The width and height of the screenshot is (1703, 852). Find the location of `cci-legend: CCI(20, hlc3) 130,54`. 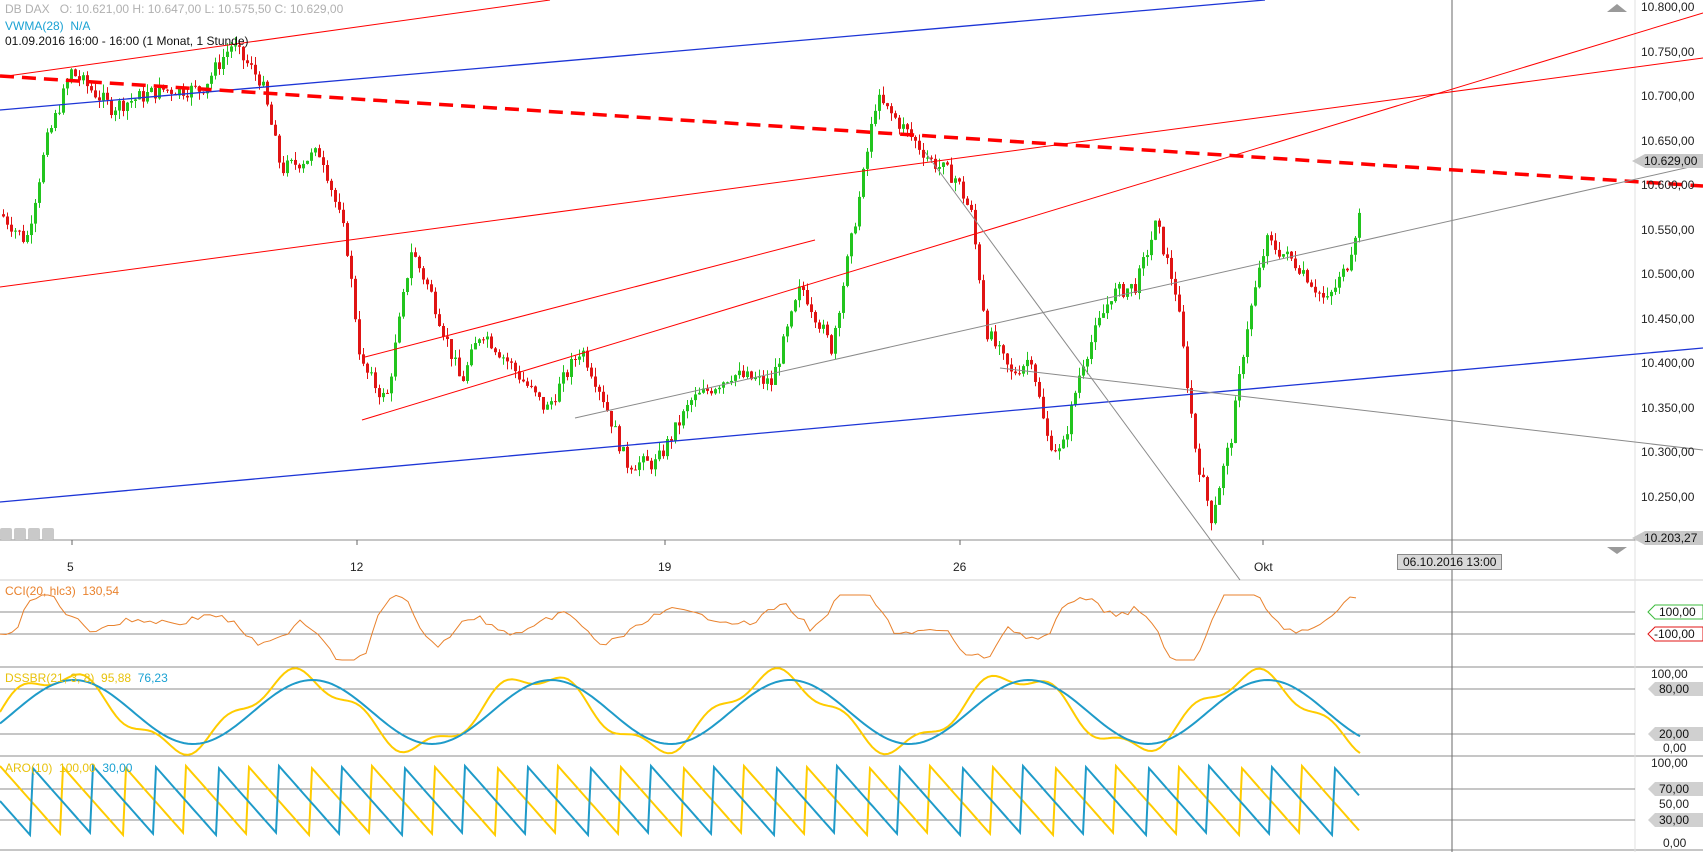

cci-legend: CCI(20, hlc3) 130,54 is located at coordinates (62, 591).